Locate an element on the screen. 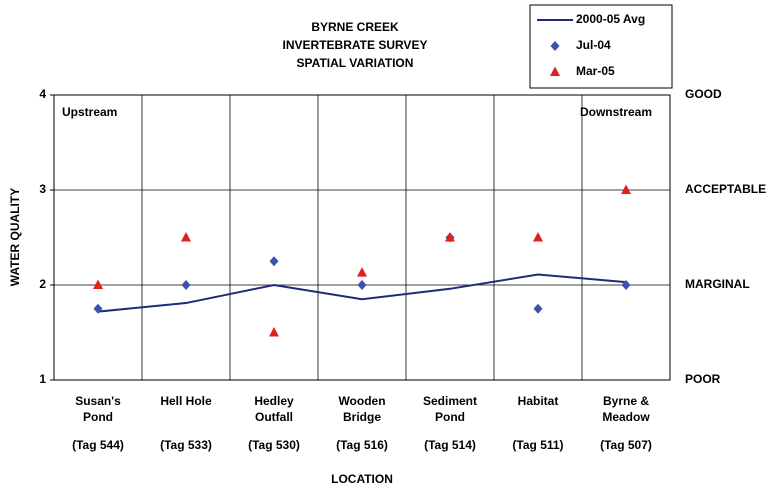  x-tick-label: (Tag 507) is located at coordinates (626, 445).